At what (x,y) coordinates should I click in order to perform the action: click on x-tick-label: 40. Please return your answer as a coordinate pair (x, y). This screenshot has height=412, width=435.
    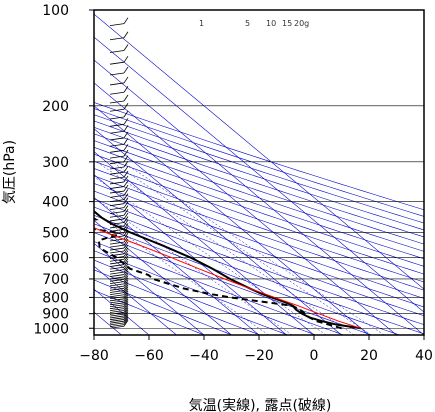
    Looking at the image, I should click on (424, 356).